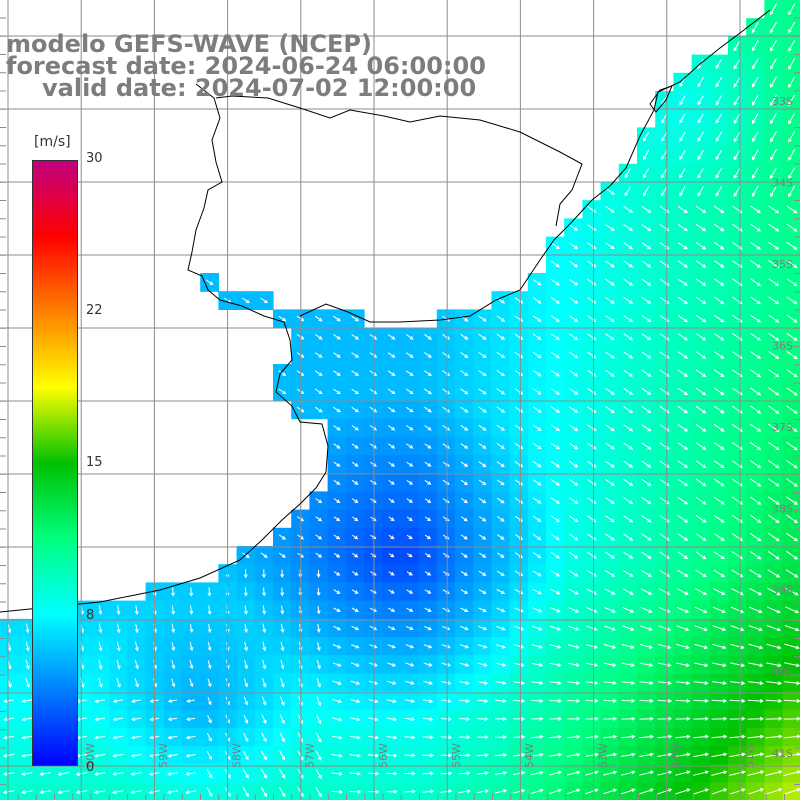 The height and width of the screenshot is (800, 800). Describe the element at coordinates (383, 755) in the screenshot. I see `longitude-label: 56W` at that location.